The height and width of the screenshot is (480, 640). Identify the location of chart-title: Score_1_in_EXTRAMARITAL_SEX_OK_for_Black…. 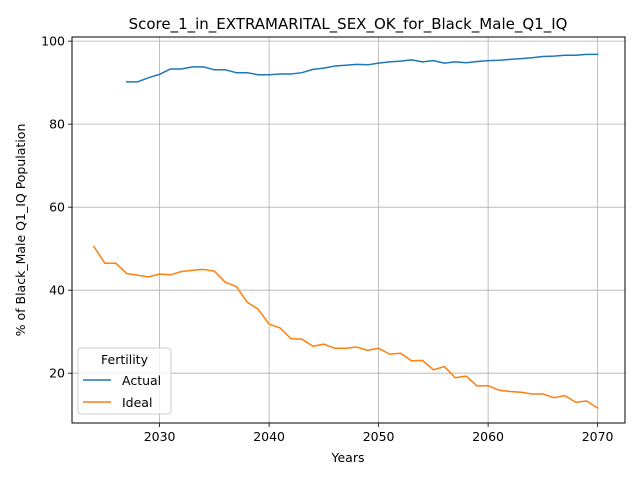
(348, 24).